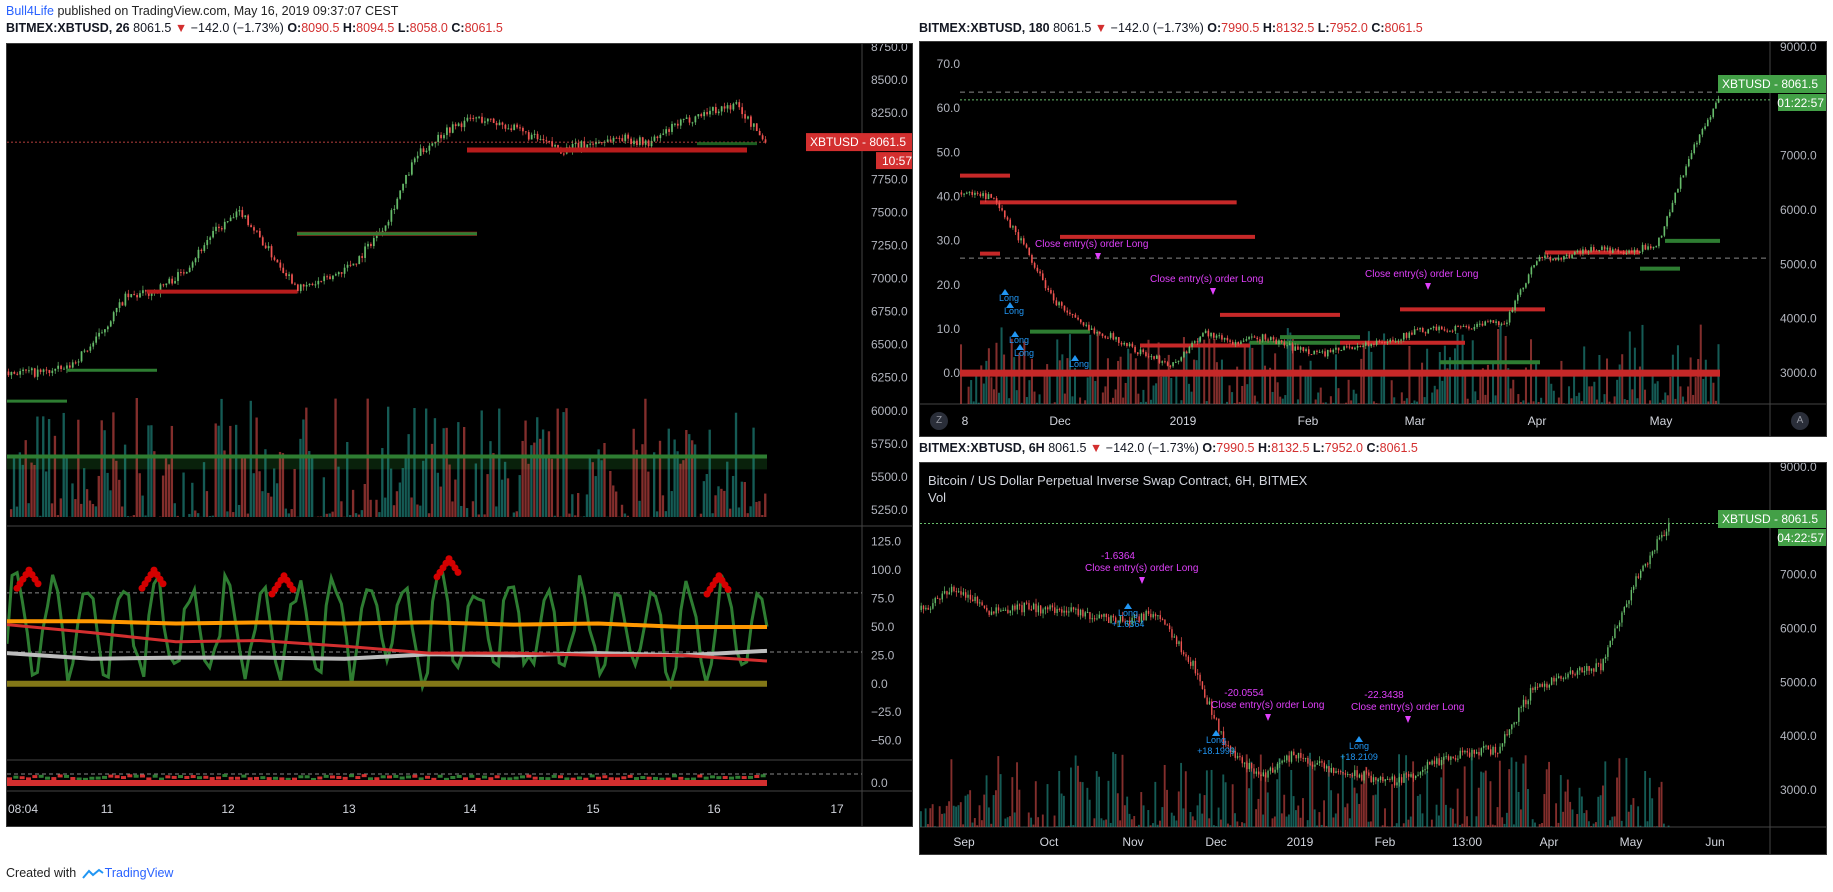  Describe the element at coordinates (1072, 28) in the screenshot. I see `last-price: 8061.5` at that location.